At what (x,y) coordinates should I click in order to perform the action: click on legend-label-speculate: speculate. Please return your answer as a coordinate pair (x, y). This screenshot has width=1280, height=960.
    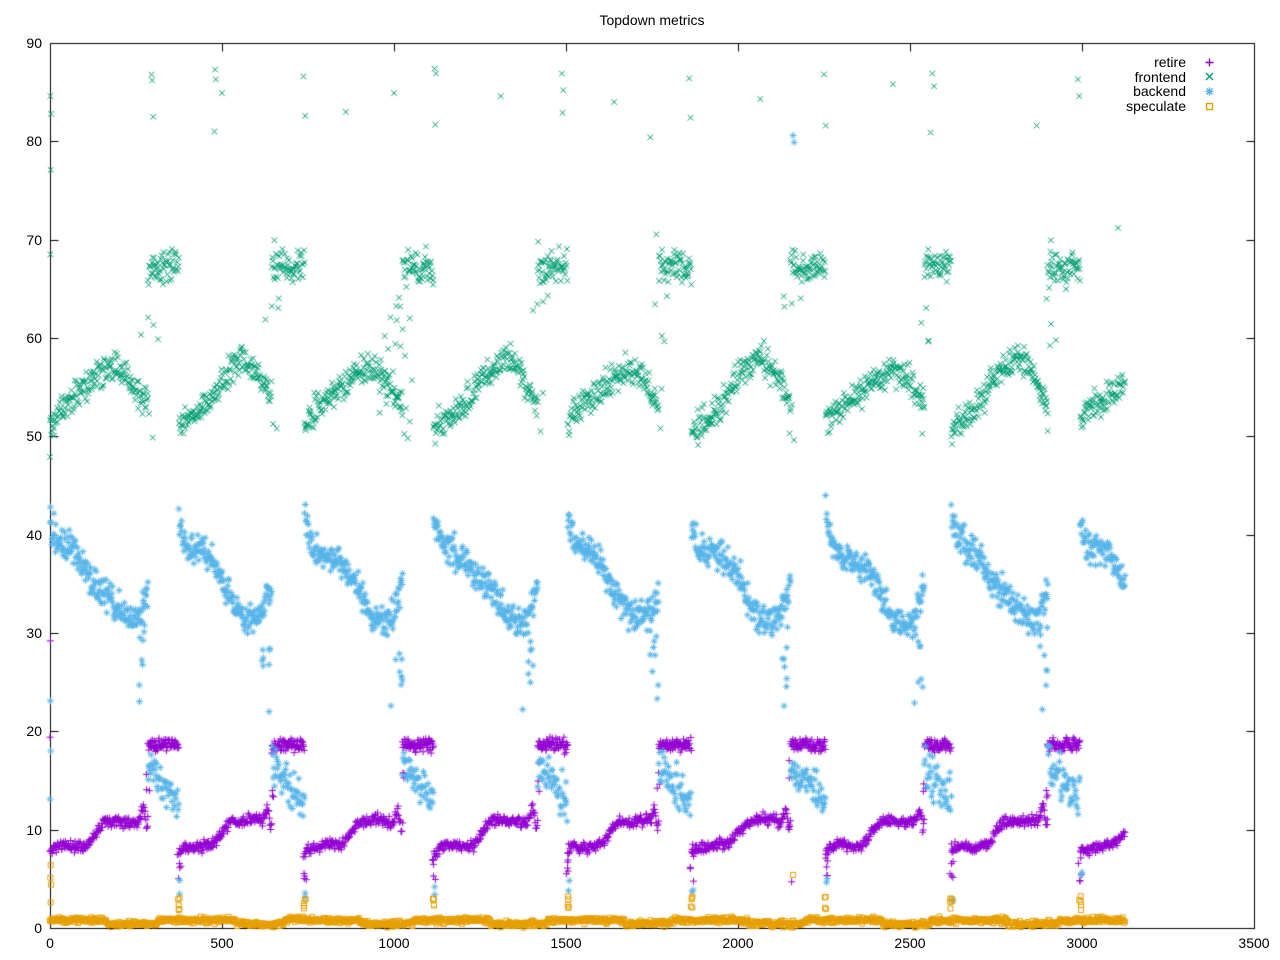
    Looking at the image, I should click on (1156, 106).